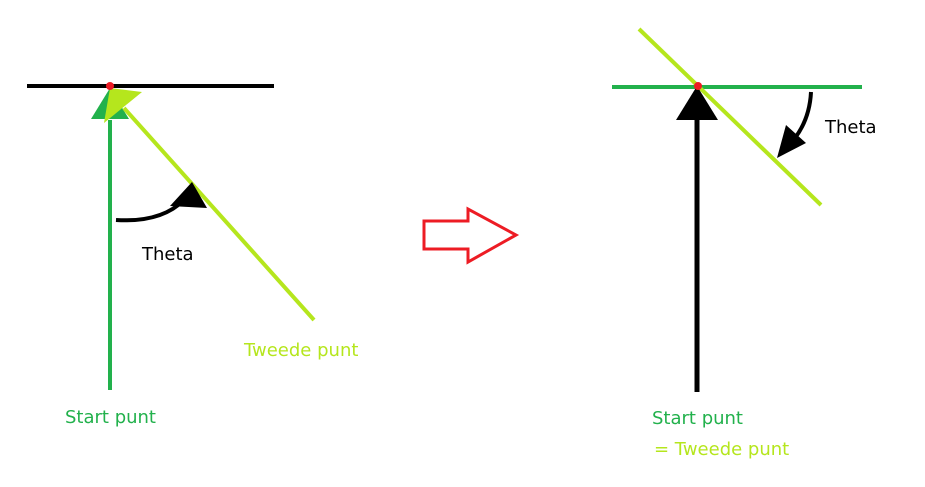  Describe the element at coordinates (110, 417) in the screenshot. I see `left-start-point-label: Start punt` at that location.